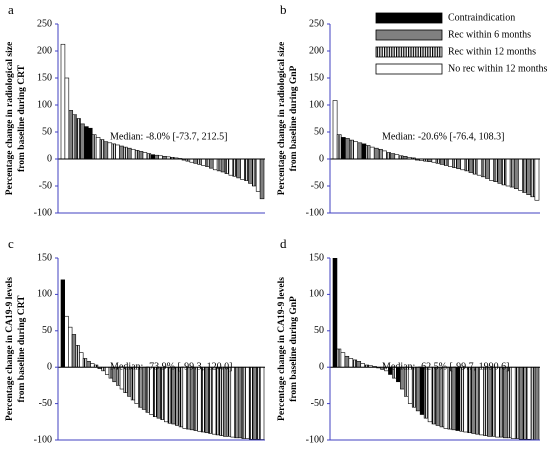 This screenshot has height=454, width=550. What do you see at coordinates (283, 9) in the screenshot?
I see `panel-label: b` at bounding box center [283, 9].